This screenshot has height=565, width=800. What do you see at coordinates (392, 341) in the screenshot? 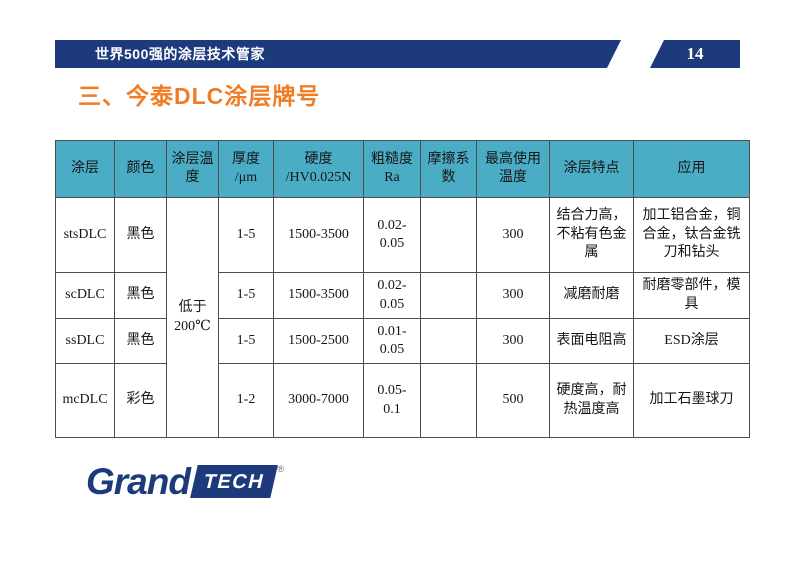
I see `cell-roughness: 0.01- 0.05` at bounding box center [392, 341].